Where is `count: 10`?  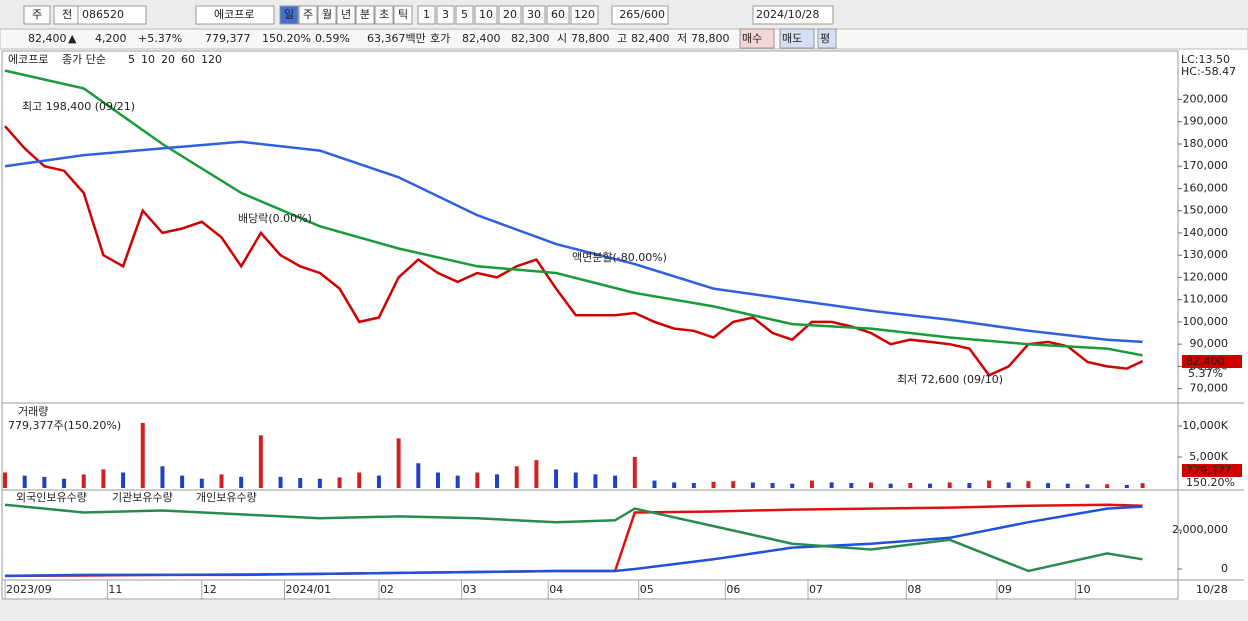
count: 10 is located at coordinates (486, 14).